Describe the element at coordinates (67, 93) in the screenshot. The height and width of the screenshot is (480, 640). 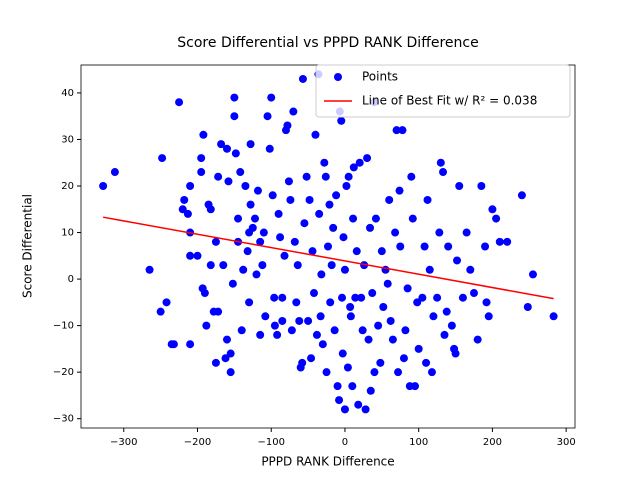
I see `y-tick-label: 40` at that location.